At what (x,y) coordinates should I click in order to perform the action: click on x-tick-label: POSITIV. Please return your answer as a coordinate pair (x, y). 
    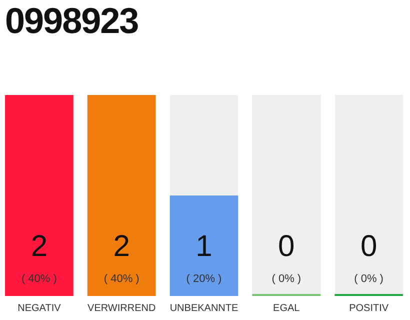
    Looking at the image, I should click on (369, 308).